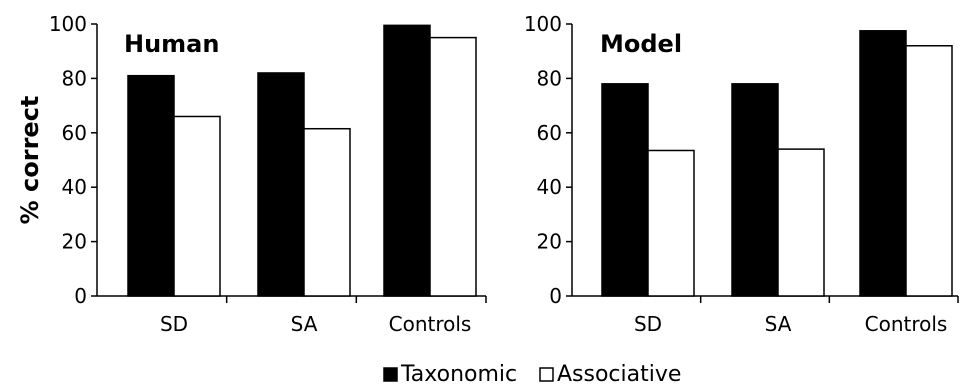 The width and height of the screenshot is (960, 389). I want to click on panel-title: Model, so click(641, 44).